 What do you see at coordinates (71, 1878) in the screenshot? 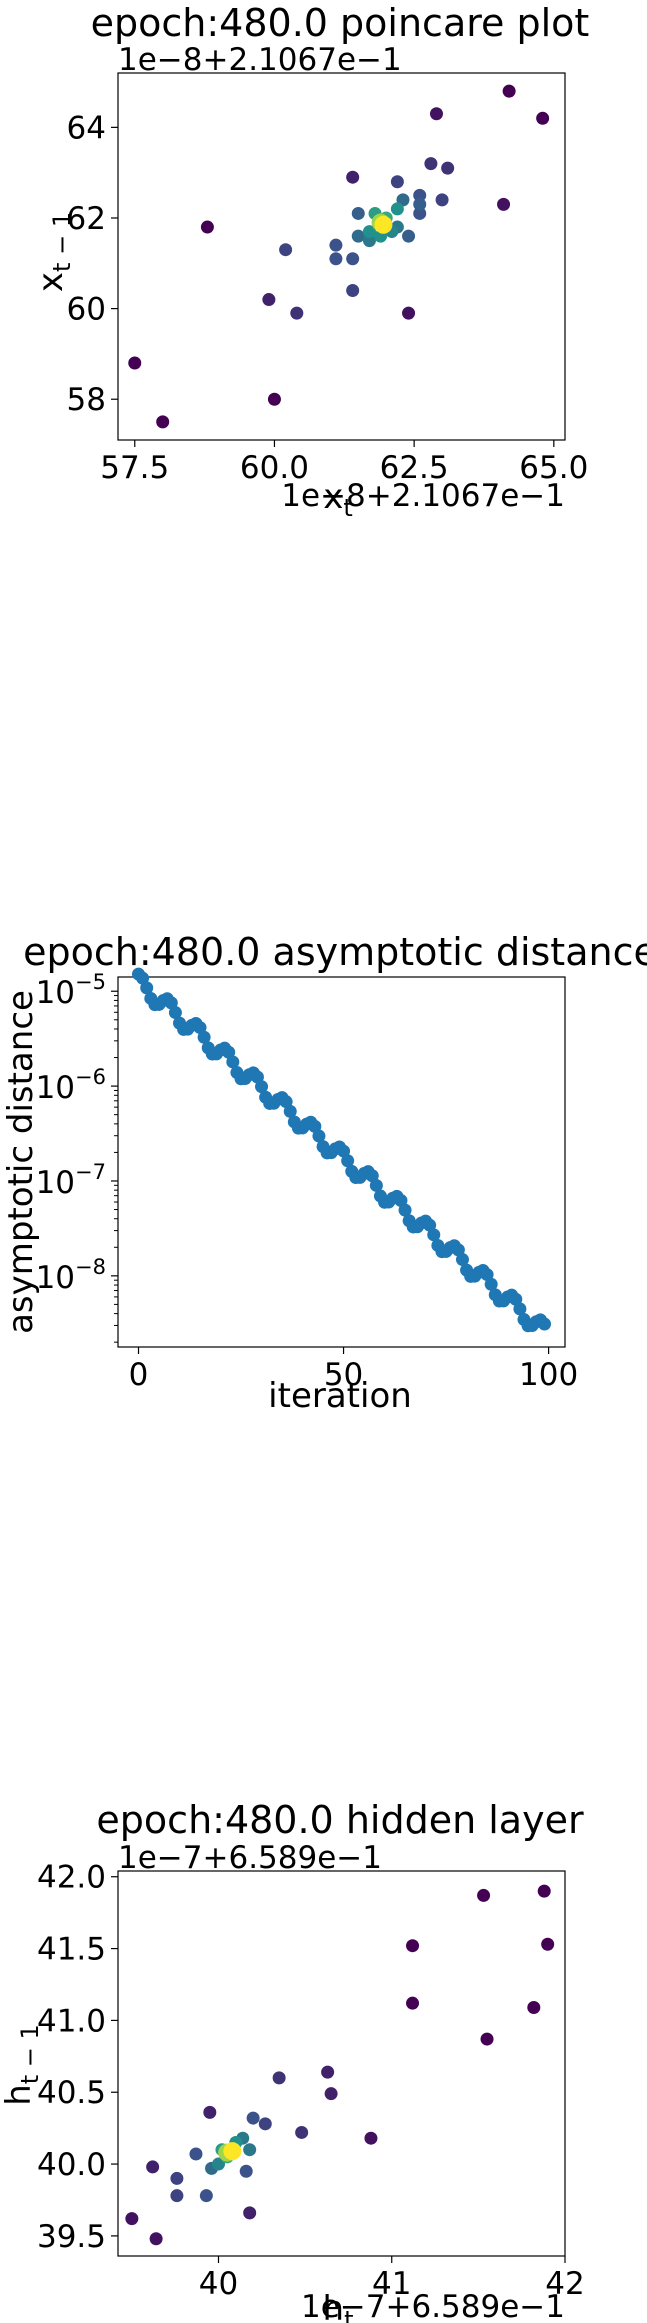
I see `chart3-y-tick-label: 42.0` at bounding box center [71, 1878].